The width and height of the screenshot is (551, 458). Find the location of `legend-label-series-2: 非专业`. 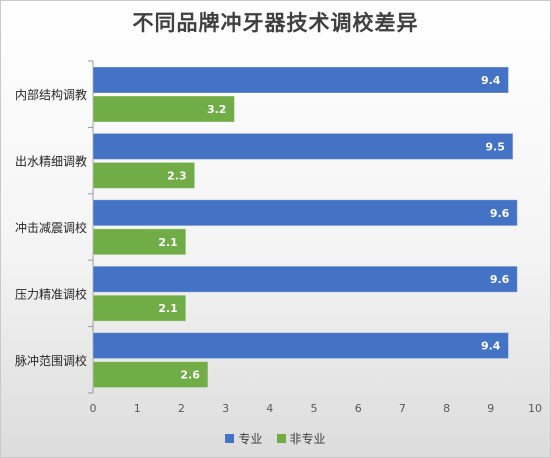

legend-label-series-2: 非专业 is located at coordinates (307, 439).